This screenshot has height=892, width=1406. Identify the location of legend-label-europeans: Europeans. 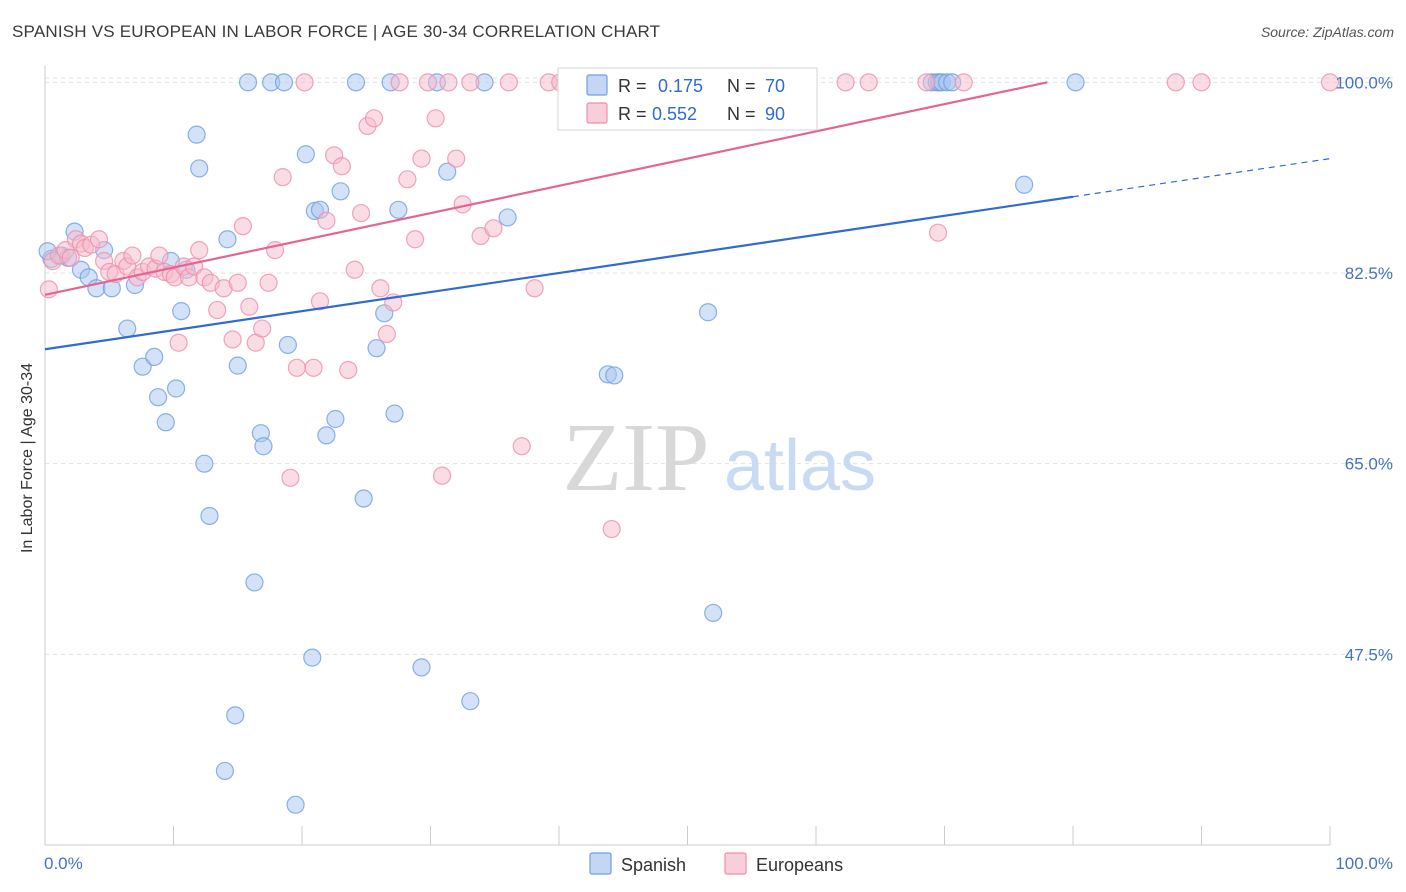
(799, 865).